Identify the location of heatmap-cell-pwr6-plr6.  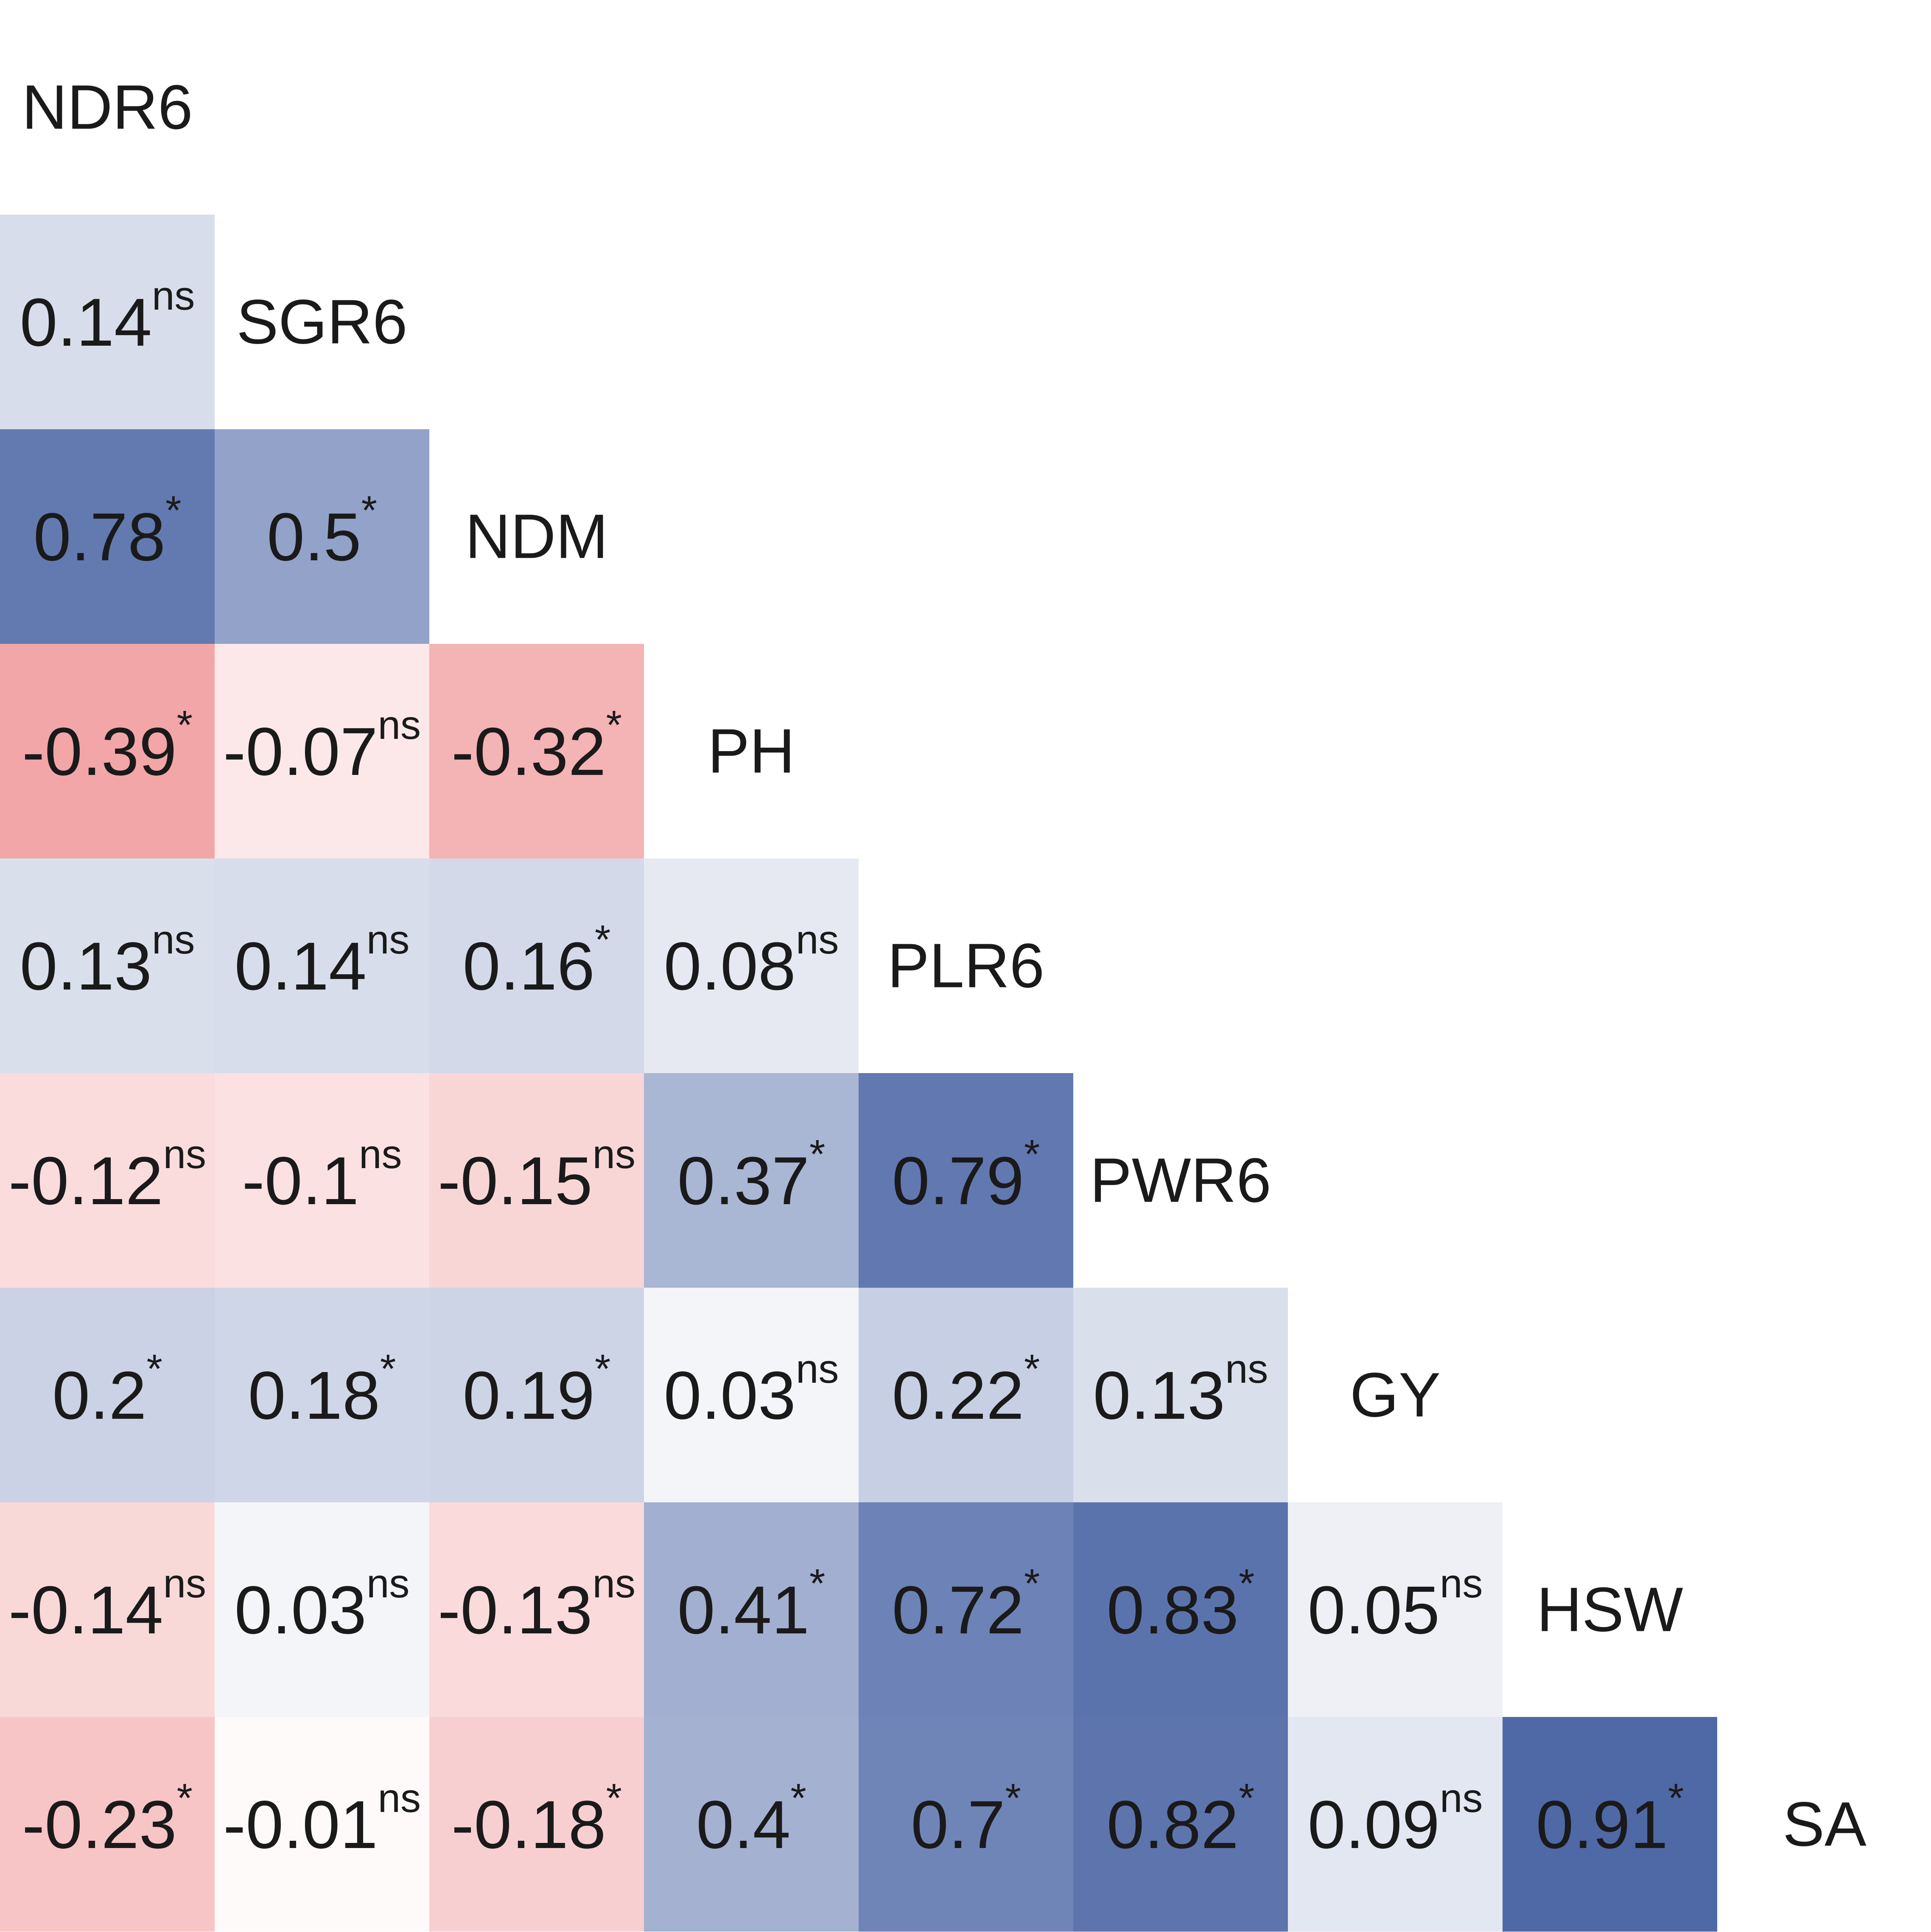
(966, 1180).